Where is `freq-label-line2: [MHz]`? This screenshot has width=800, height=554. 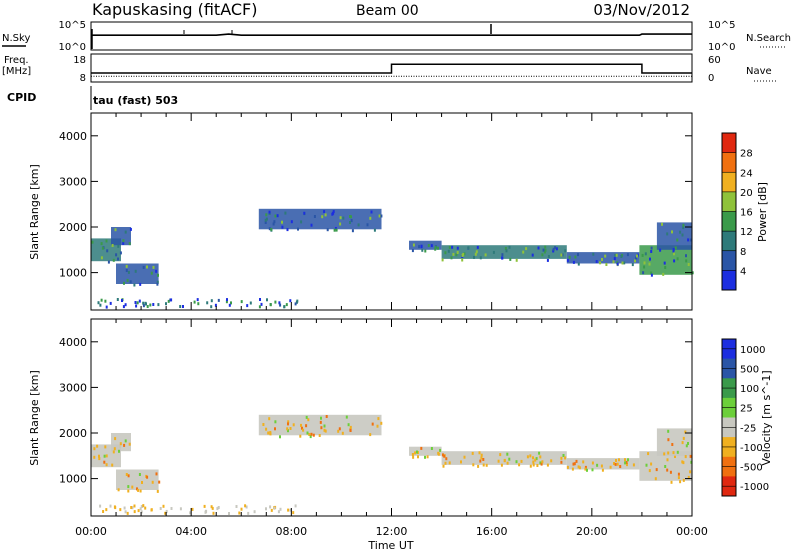 freq-label-line2: [MHz] is located at coordinates (16, 71).